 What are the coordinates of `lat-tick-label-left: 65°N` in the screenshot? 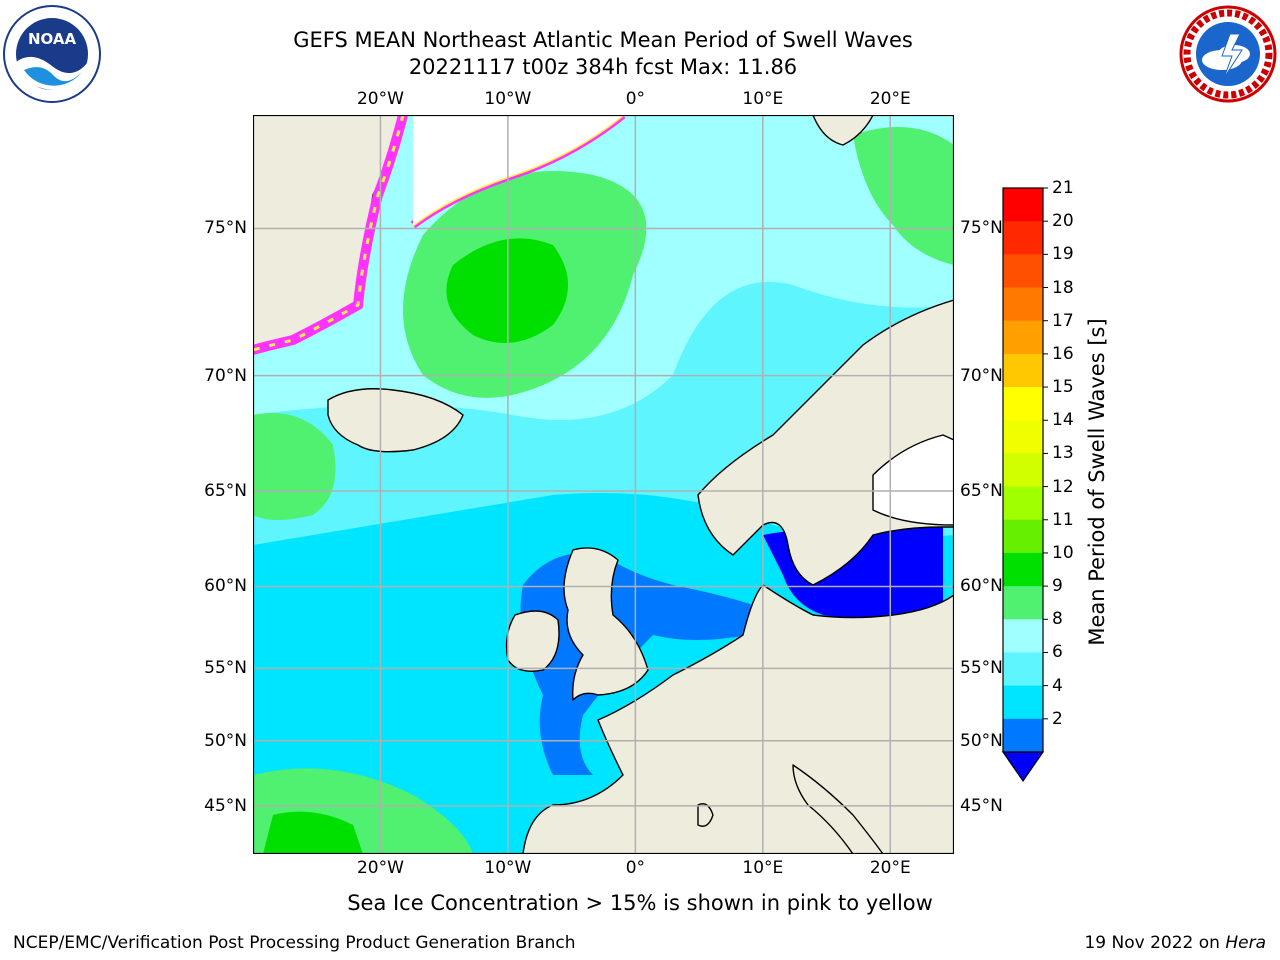 It's located at (225, 490).